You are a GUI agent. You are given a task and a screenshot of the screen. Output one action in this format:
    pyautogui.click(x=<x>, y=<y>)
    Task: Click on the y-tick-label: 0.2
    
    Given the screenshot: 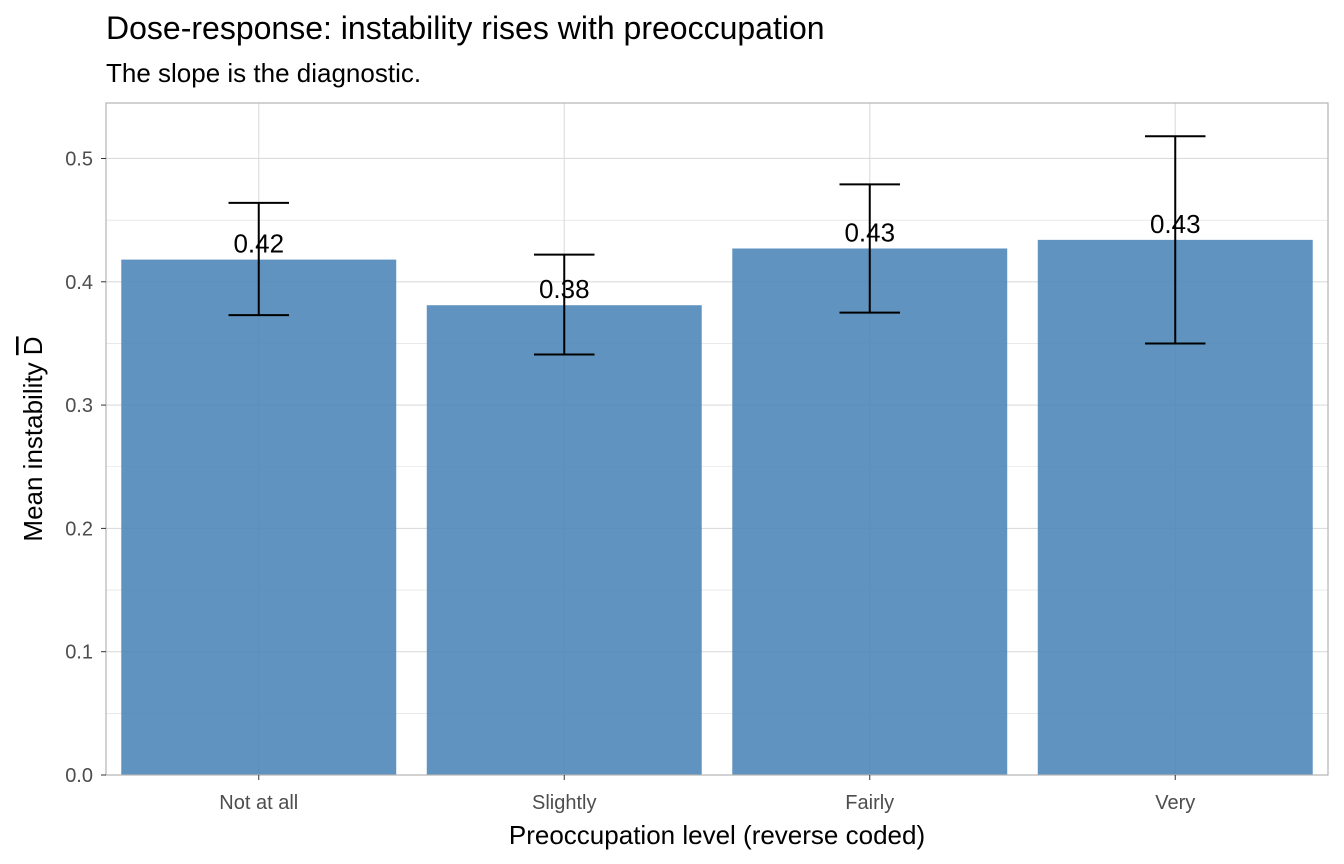 What is the action you would take?
    pyautogui.click(x=79, y=529)
    